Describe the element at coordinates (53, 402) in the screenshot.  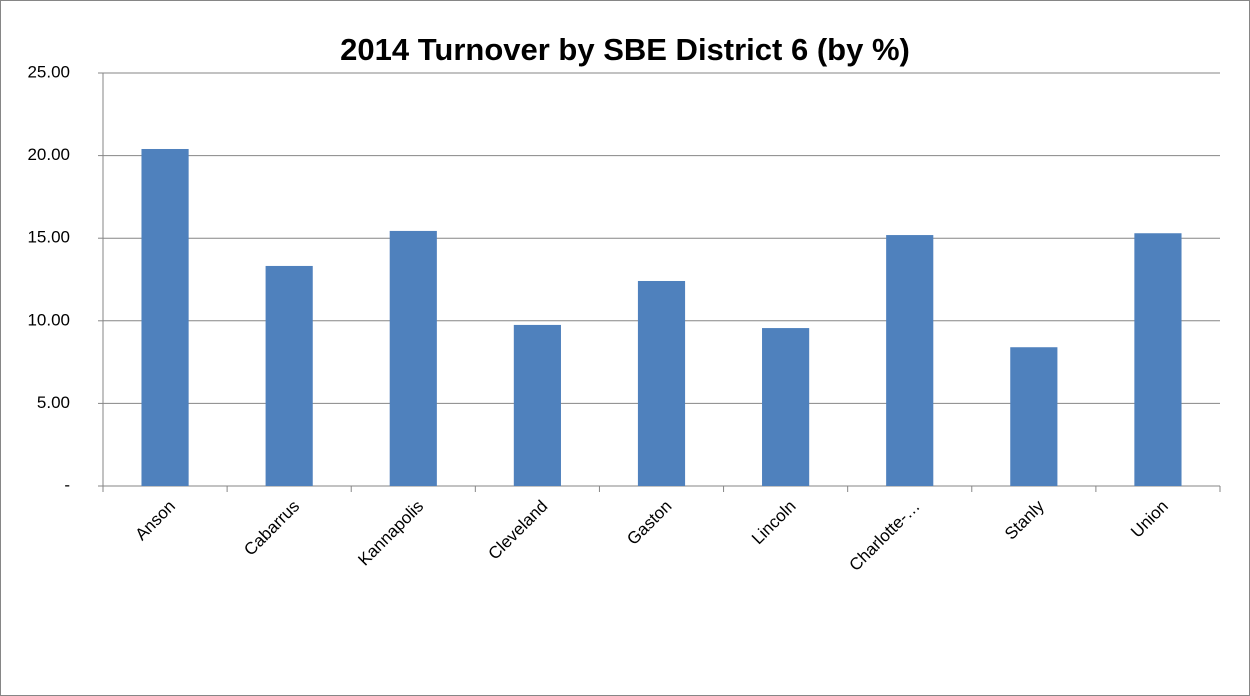
I see `y-tick-label: 5.00` at that location.